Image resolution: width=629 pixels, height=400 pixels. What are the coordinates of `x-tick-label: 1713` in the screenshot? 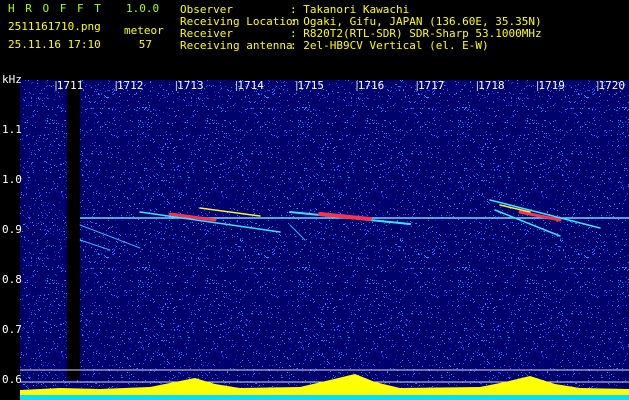 It's located at (190, 85).